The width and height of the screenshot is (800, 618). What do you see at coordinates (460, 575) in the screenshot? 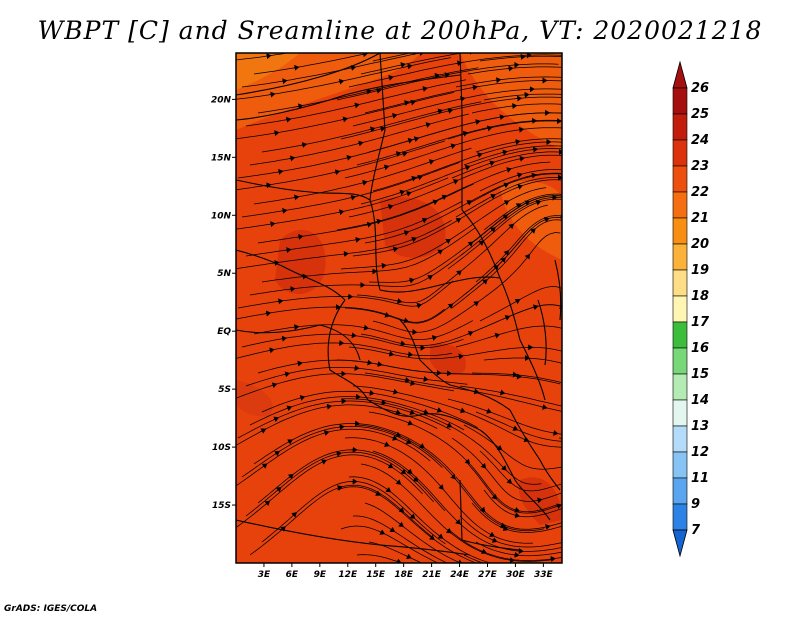
I see `lon-tick-label: 24E` at bounding box center [460, 575].